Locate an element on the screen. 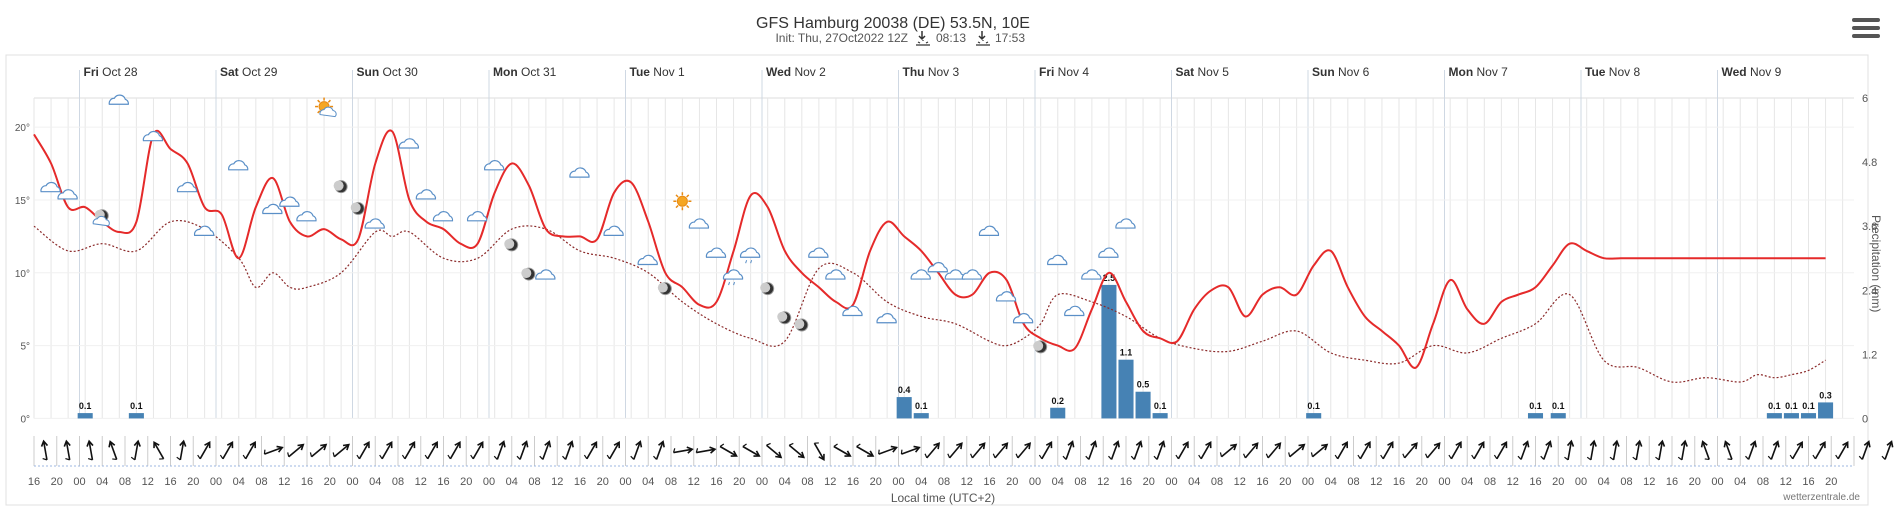 Image resolution: width=1894 pixels, height=515 pixels. precip-bar is located at coordinates (1143, 405).